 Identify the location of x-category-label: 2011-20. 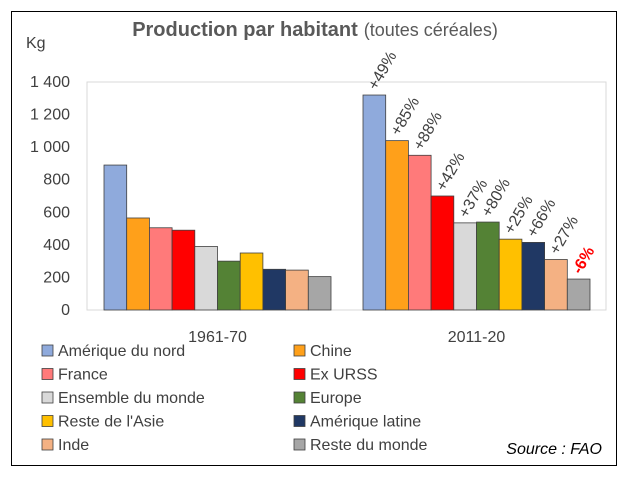
(477, 337).